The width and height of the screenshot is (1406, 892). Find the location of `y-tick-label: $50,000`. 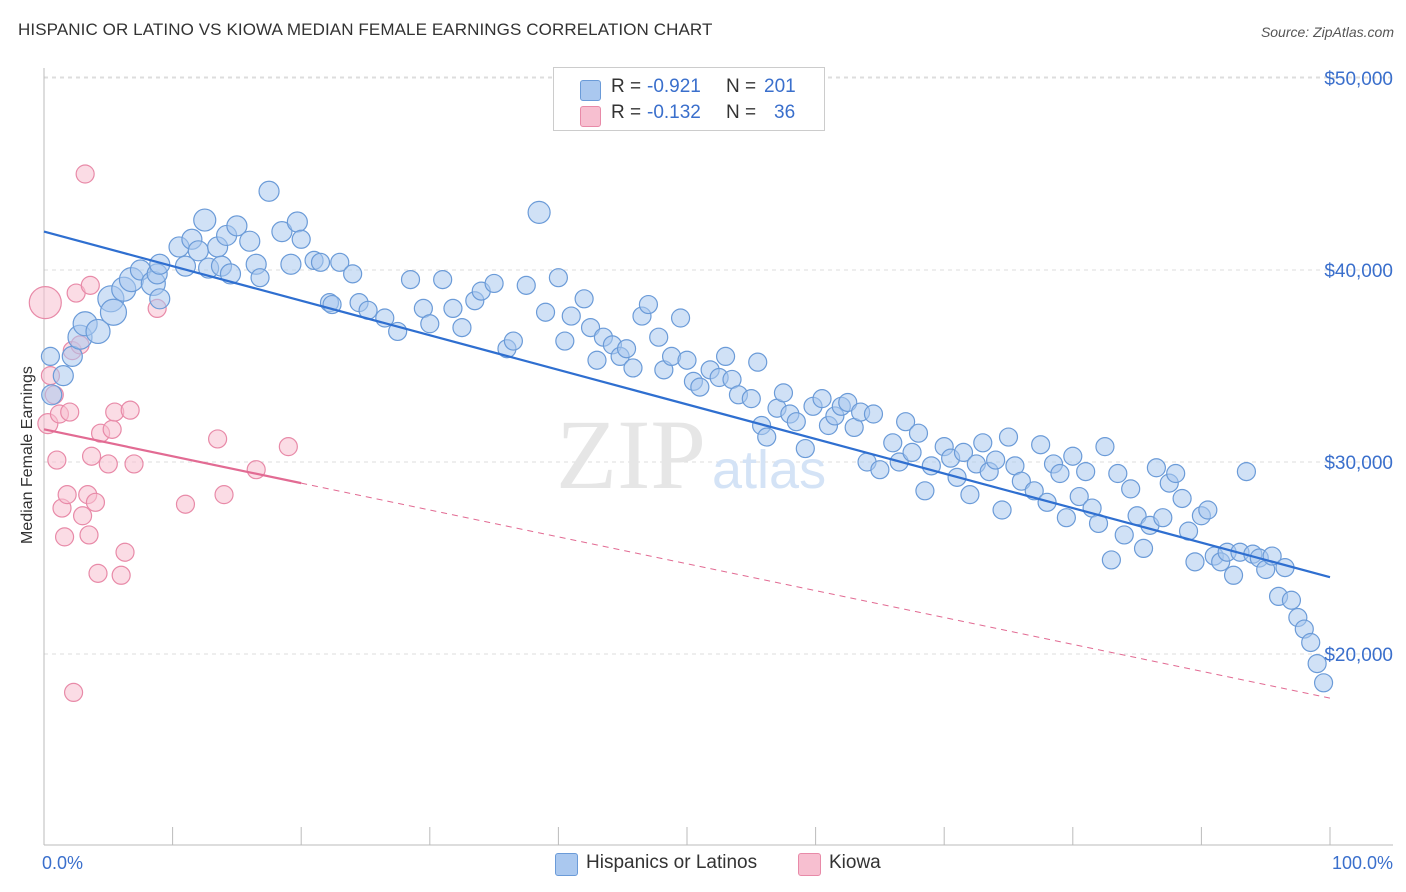

y-tick-label: $50,000 is located at coordinates (1358, 79).